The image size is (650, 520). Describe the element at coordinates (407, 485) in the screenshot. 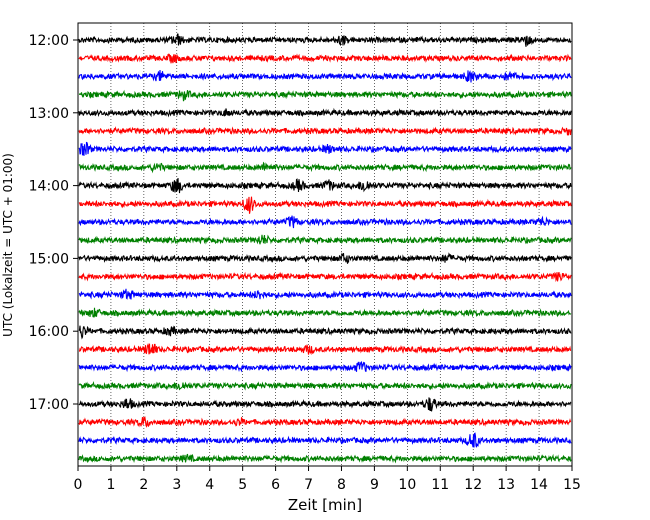

I see `x-tick-label: 10` at that location.